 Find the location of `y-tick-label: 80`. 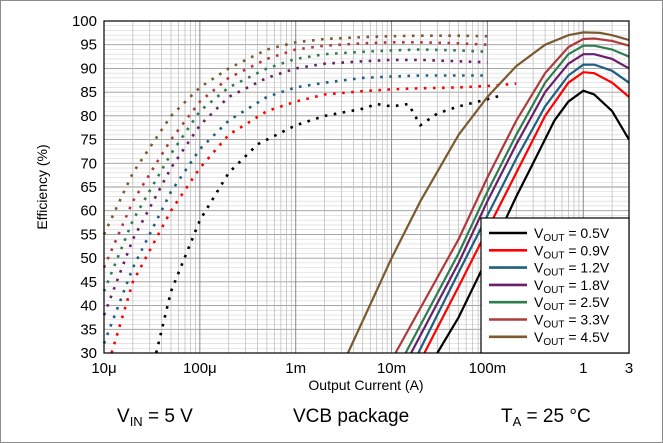

y-tick-label: 80 is located at coordinates (88, 116).